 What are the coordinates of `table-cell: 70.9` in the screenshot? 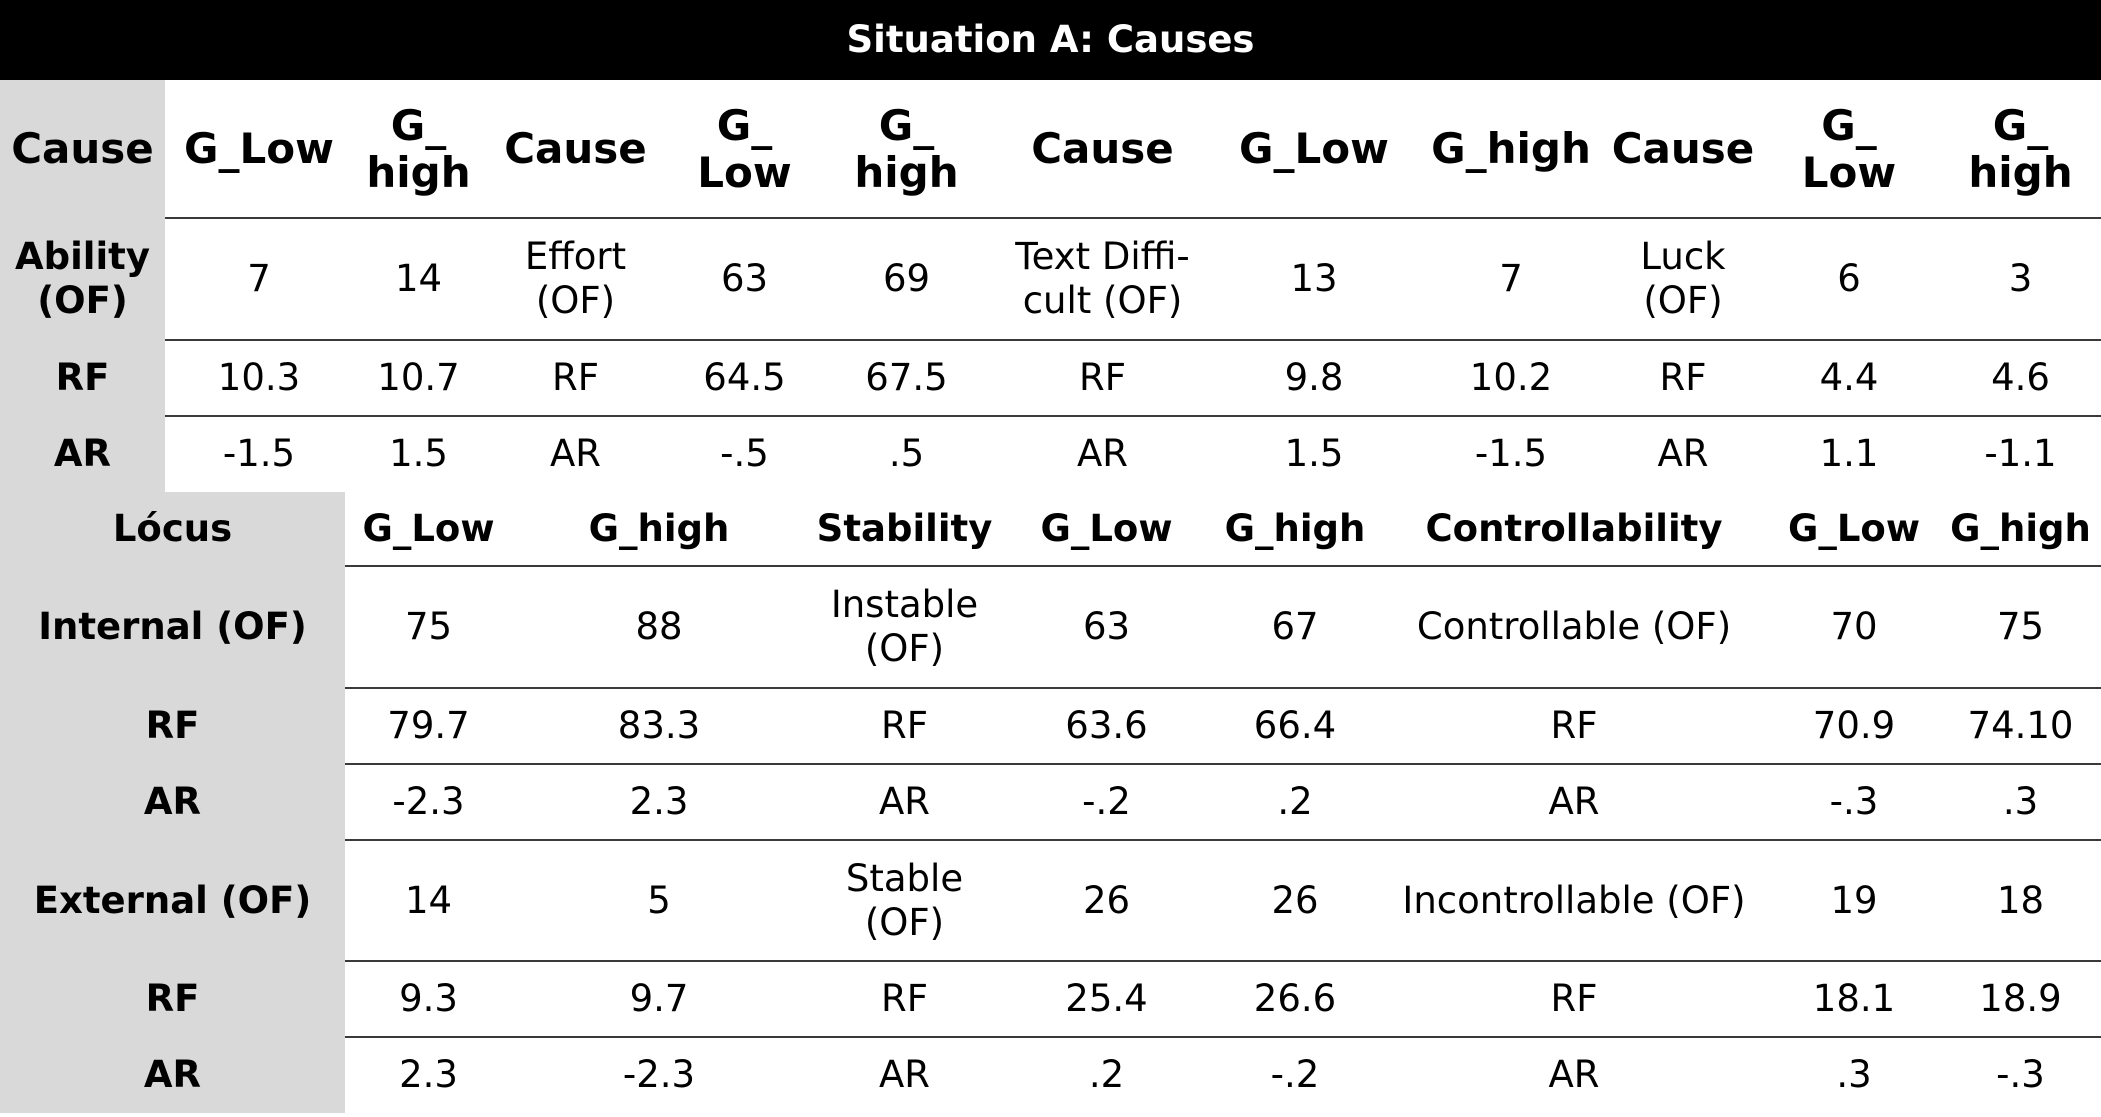 It's located at (1854, 726).